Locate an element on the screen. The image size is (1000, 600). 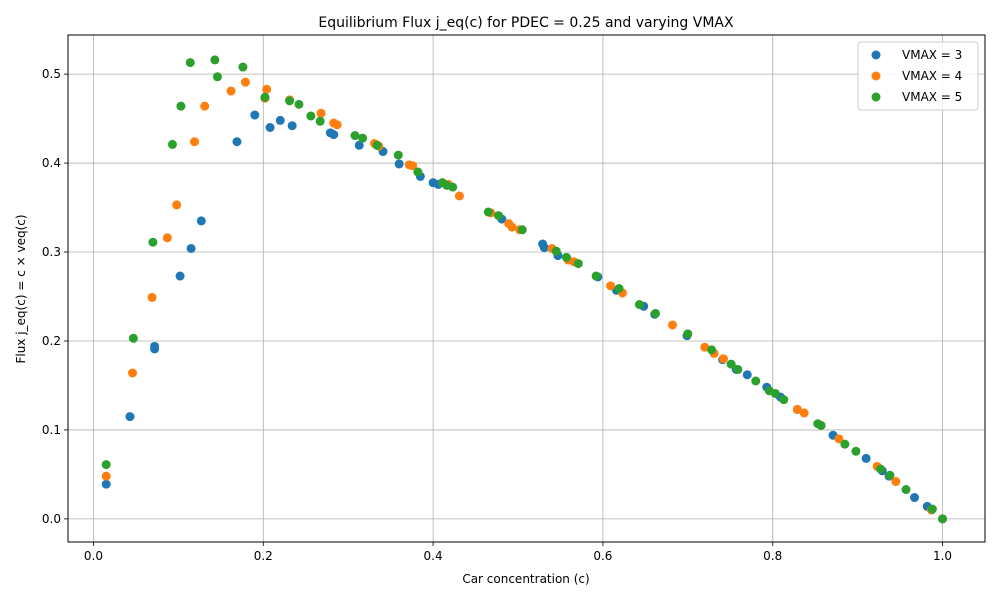
y-axis-label: Flux j_eq(c) = c × veq(c) is located at coordinates (21, 288).